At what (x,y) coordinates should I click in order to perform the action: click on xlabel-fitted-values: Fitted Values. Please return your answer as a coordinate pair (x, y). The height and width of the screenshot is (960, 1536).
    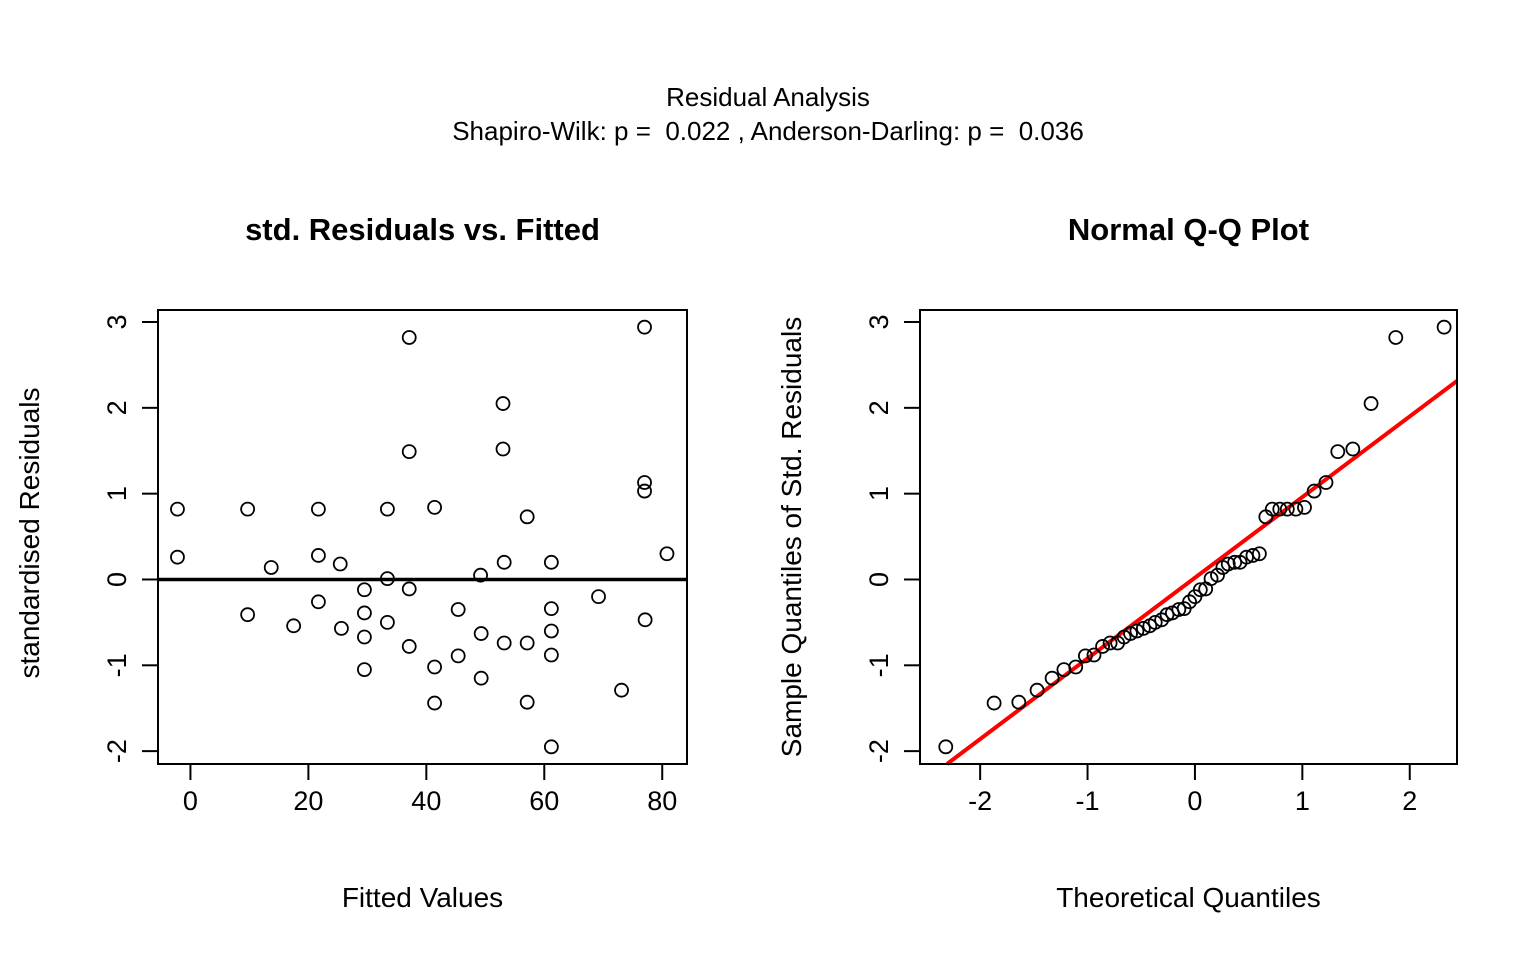
    Looking at the image, I should click on (422, 897).